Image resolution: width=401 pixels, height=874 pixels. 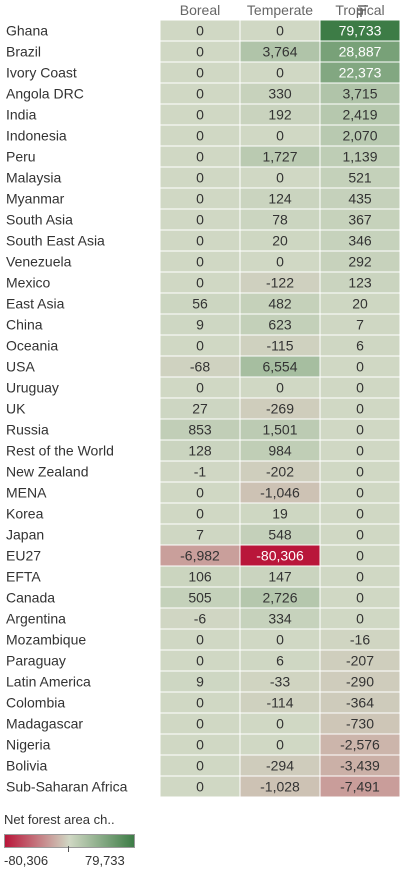 I want to click on cell-value-label: 346, so click(x=360, y=241).